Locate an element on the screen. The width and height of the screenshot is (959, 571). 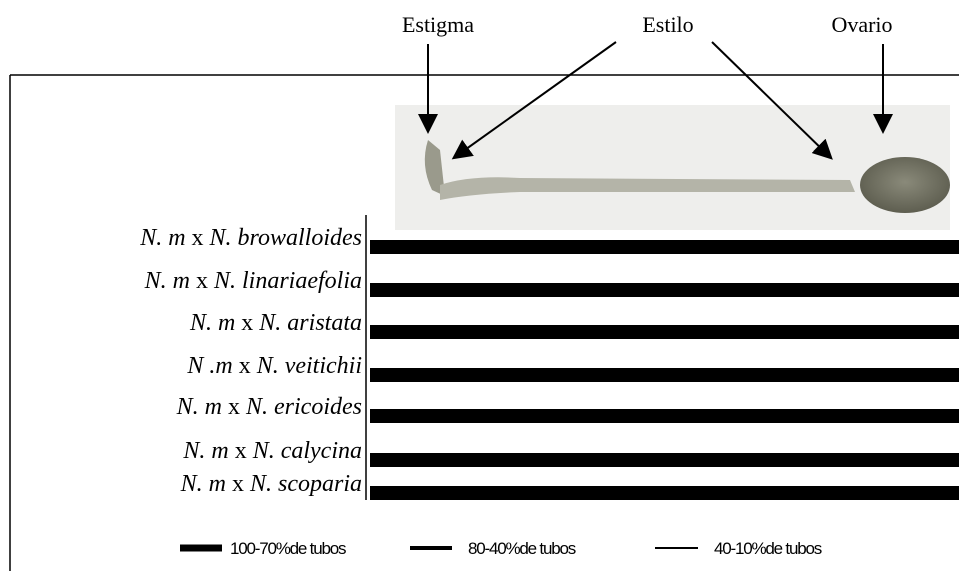
part-label: Estigma is located at coordinates (438, 24).